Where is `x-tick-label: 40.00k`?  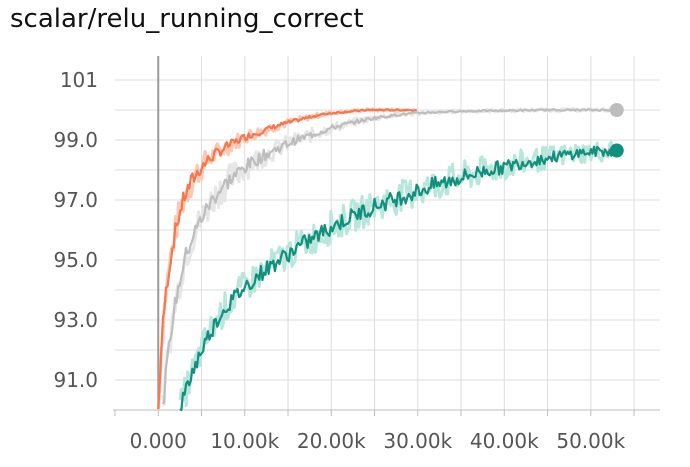
x-tick-label: 40.00k is located at coordinates (504, 441).